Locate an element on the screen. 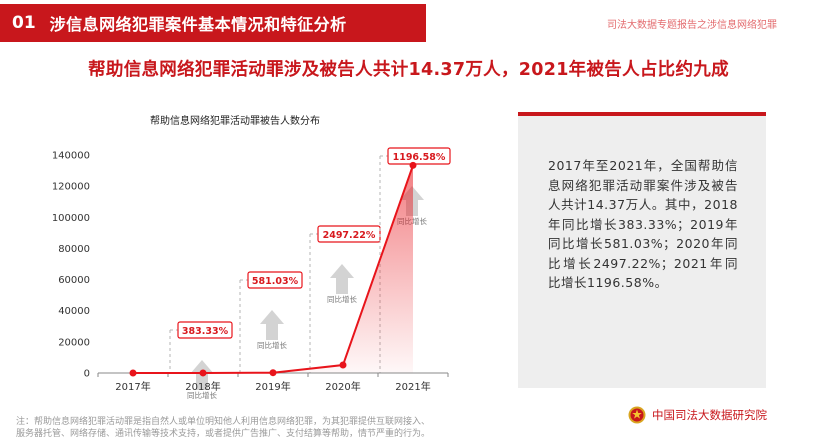 This screenshot has height=448, width=817. growth-rate-label: 383.33% is located at coordinates (205, 331).